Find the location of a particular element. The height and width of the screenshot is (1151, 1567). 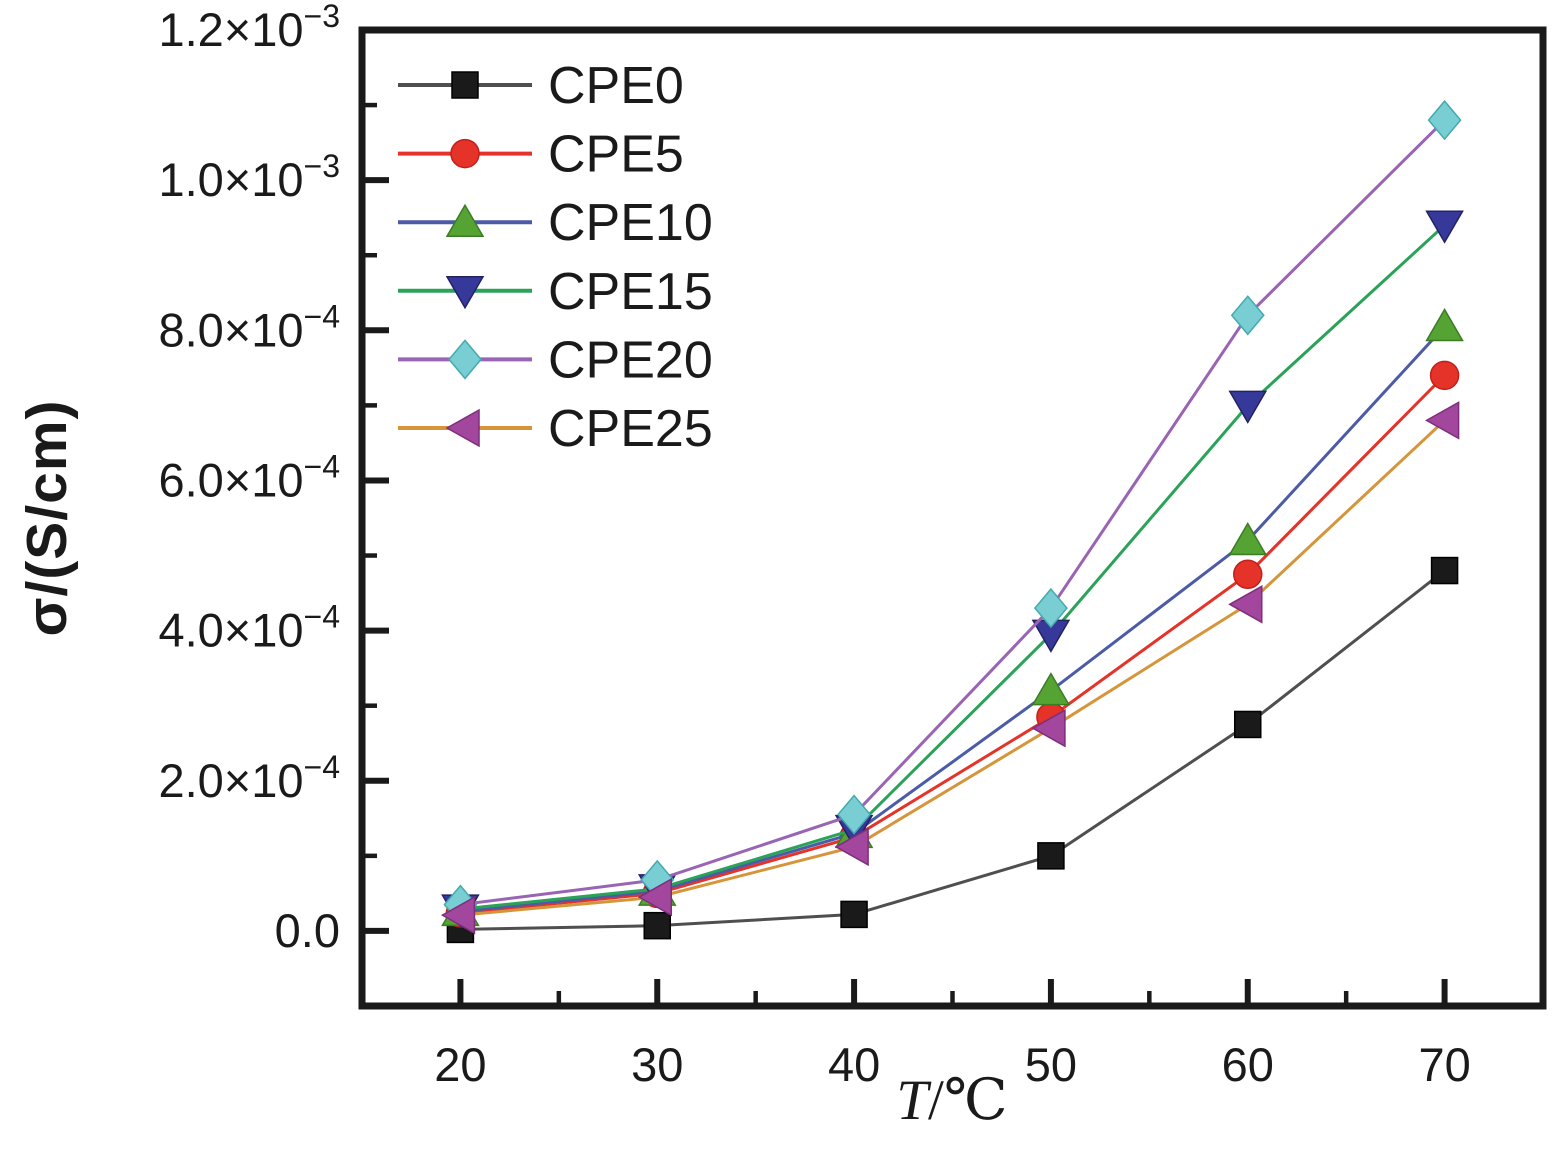

y-tick-label: 1.0×10⁻³ is located at coordinates (249, 177).